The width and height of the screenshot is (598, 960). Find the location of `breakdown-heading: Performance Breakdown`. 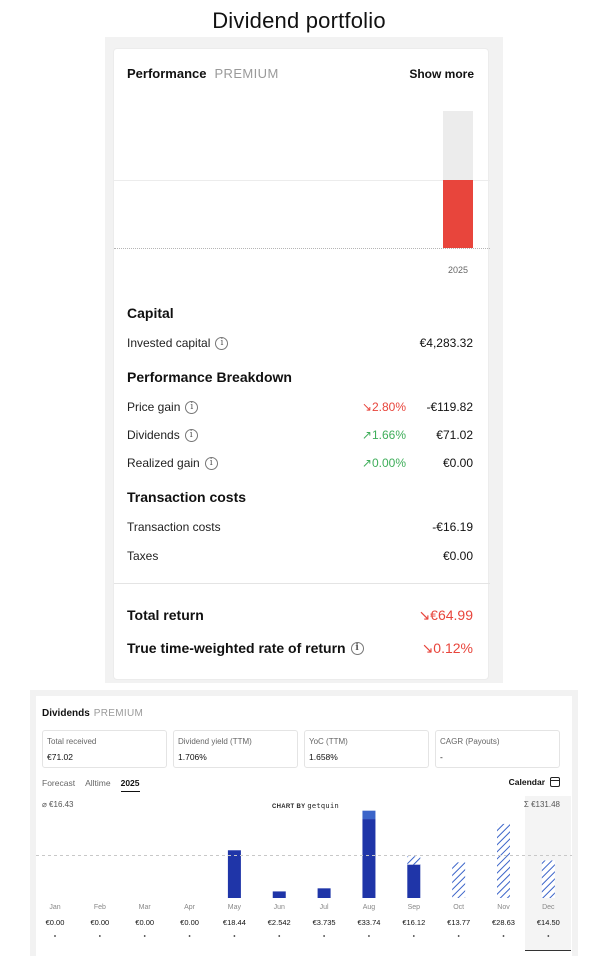

breakdown-heading: Performance Breakdown is located at coordinates (209, 377).